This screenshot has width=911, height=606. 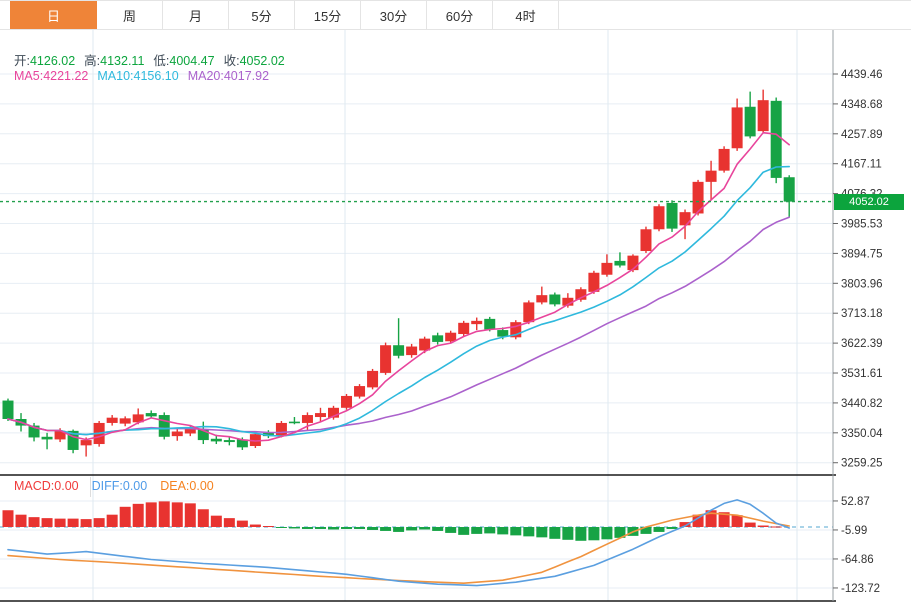 What do you see at coordinates (184, 61) in the screenshot?
I see `info-item: 低:4004.47` at bounding box center [184, 61].